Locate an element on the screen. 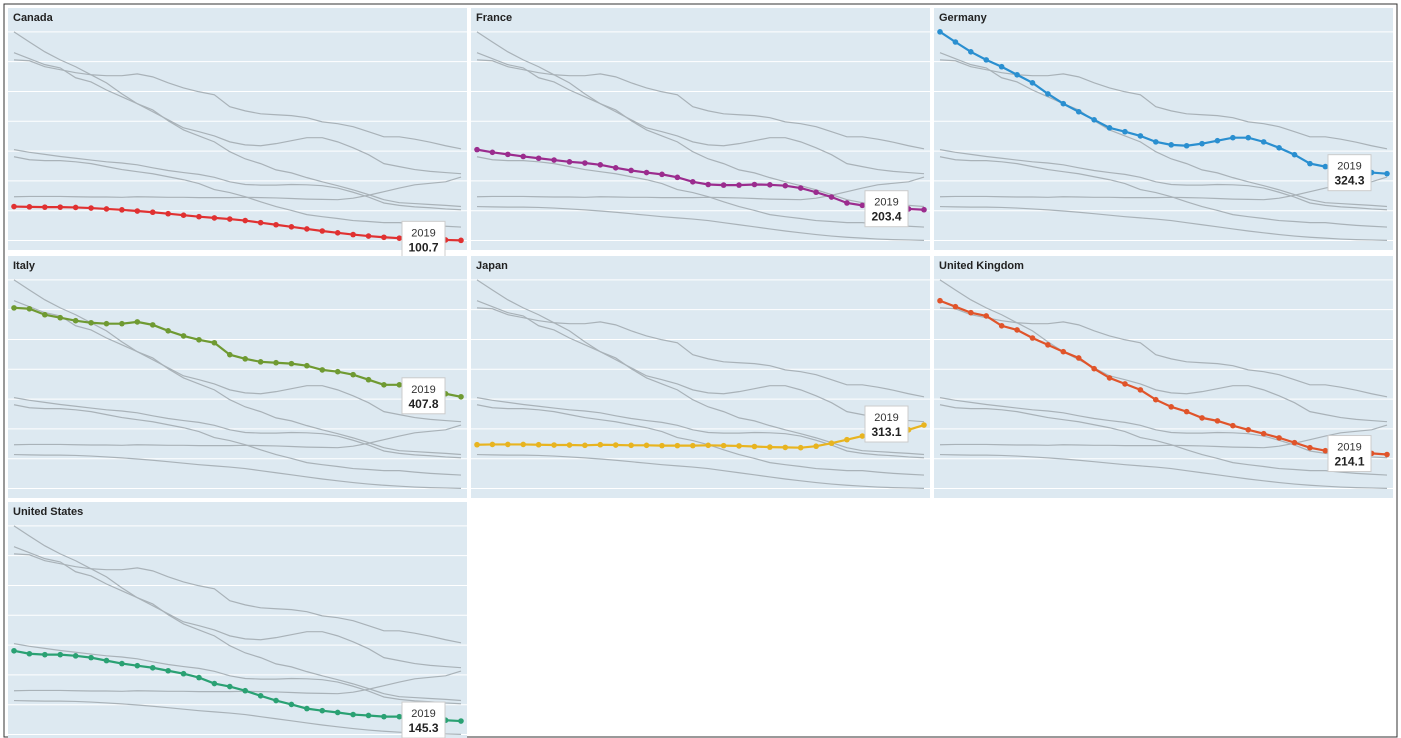 The height and width of the screenshot is (738, 1401). label-value: 214.1 is located at coordinates (1349, 462).